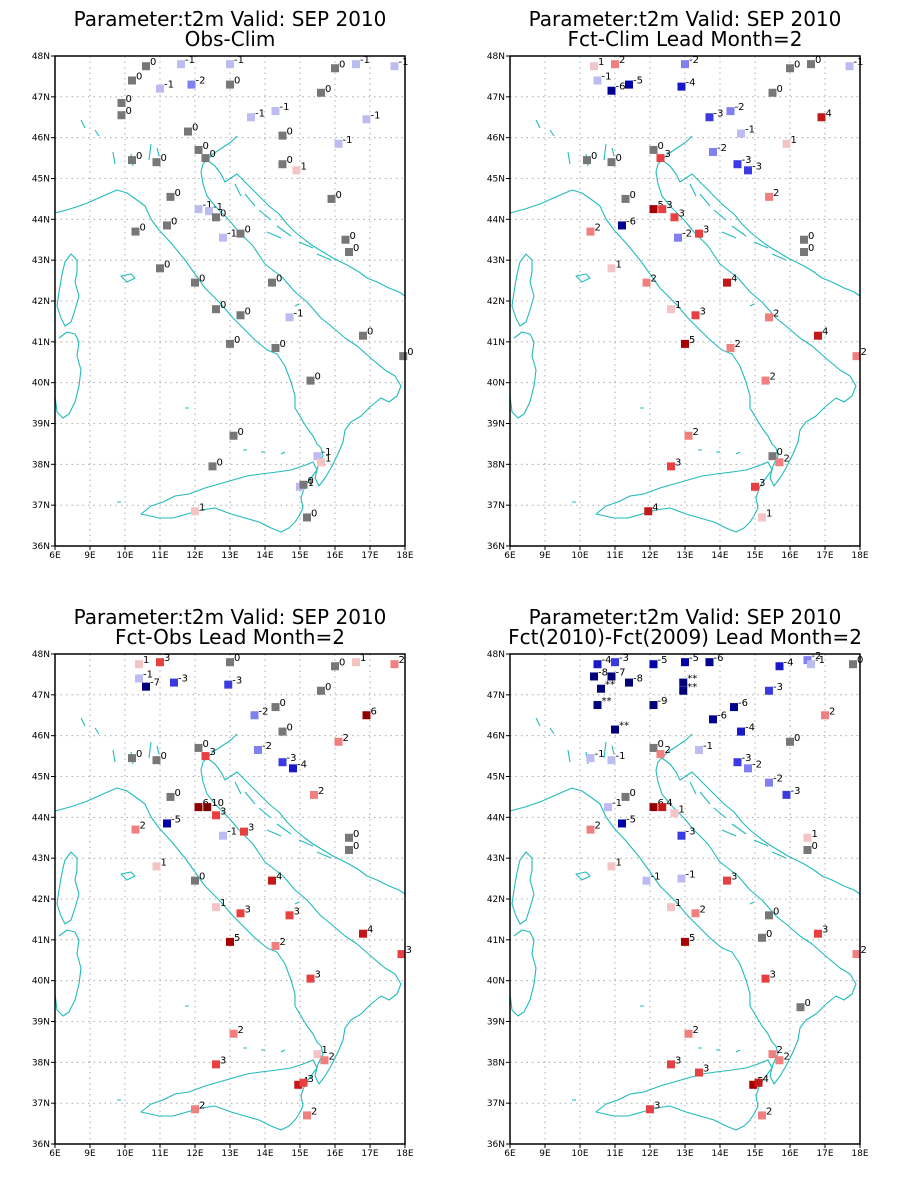 The image size is (920, 1200). I want to click on lat-label: 37N, so click(41, 1104).